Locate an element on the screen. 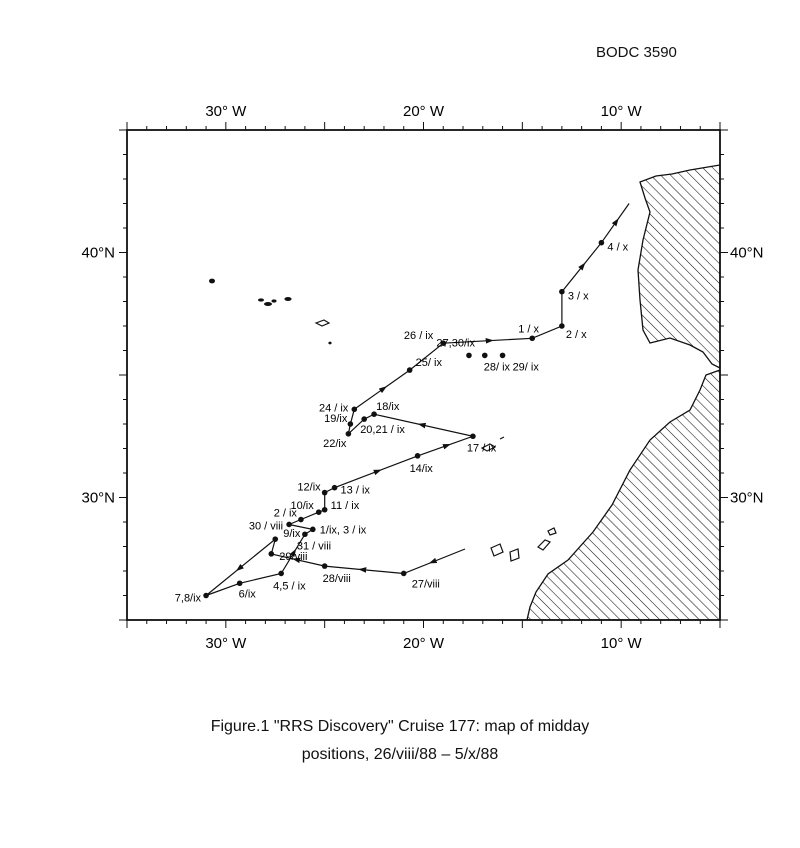  position-label: 28/ ix is located at coordinates (497, 367).